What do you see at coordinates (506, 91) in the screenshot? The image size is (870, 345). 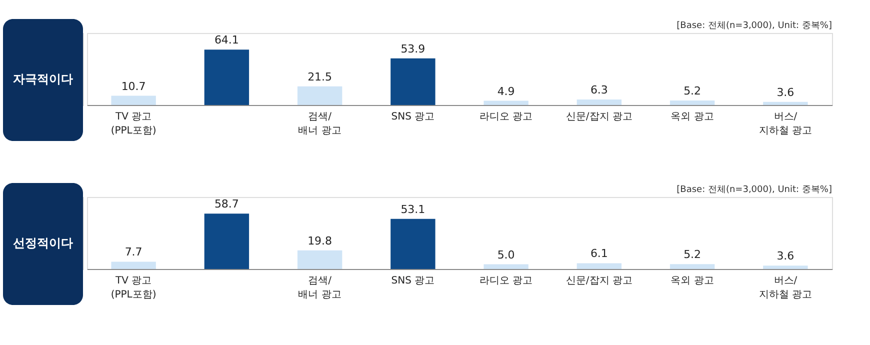 I see `data-label: 4.9` at bounding box center [506, 91].